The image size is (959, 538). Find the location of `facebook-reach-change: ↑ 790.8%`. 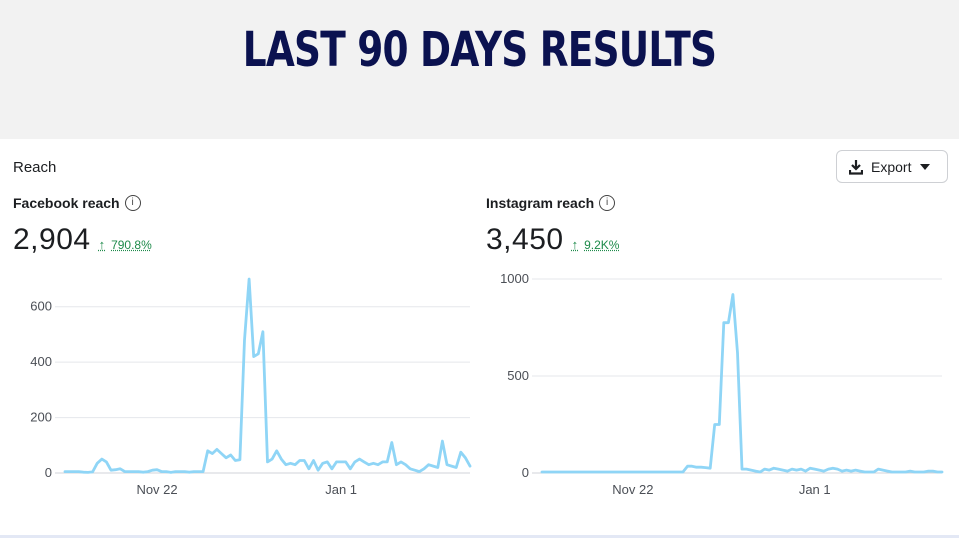

facebook-reach-change: ↑ 790.8% is located at coordinates (125, 244).